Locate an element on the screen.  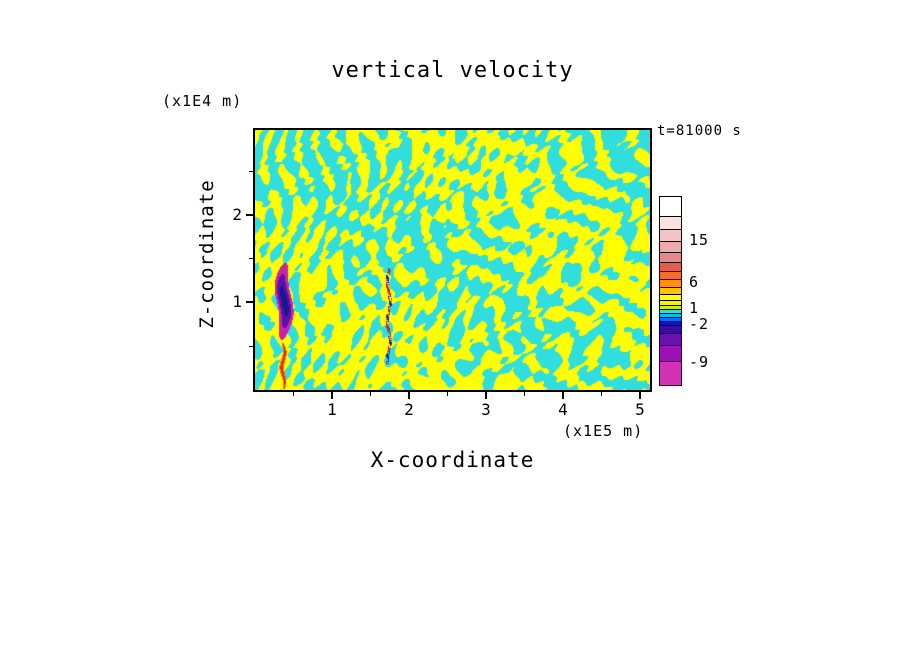
z-axis-unit: (x1E4 m) is located at coordinates (202, 101).